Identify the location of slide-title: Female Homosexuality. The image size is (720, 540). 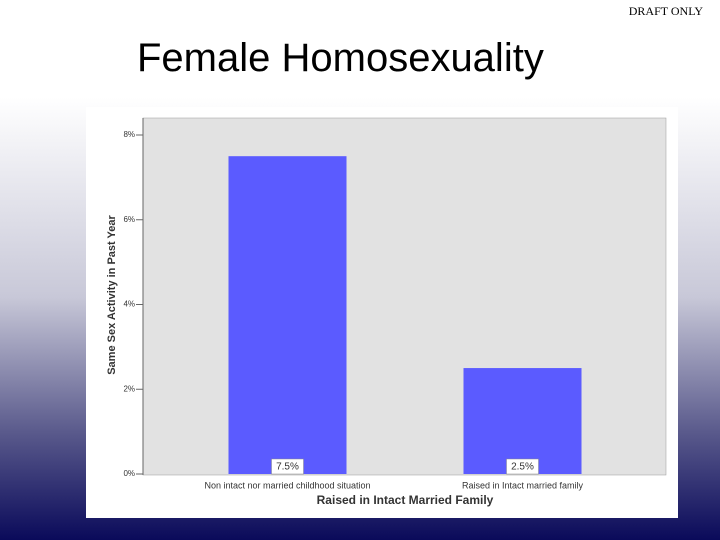
(340, 58).